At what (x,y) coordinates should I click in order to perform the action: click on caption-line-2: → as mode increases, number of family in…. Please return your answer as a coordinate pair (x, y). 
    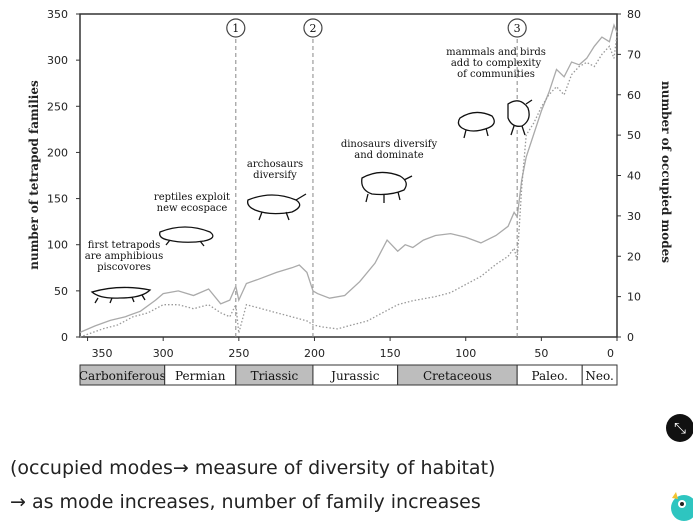
    Looking at the image, I should click on (245, 502).